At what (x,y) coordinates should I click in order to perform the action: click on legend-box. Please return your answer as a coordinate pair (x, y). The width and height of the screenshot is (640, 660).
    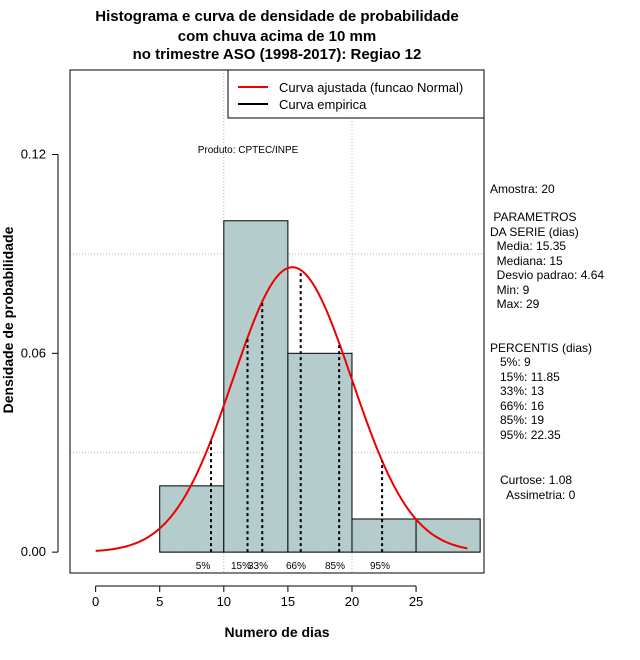
    Looking at the image, I should click on (356, 94).